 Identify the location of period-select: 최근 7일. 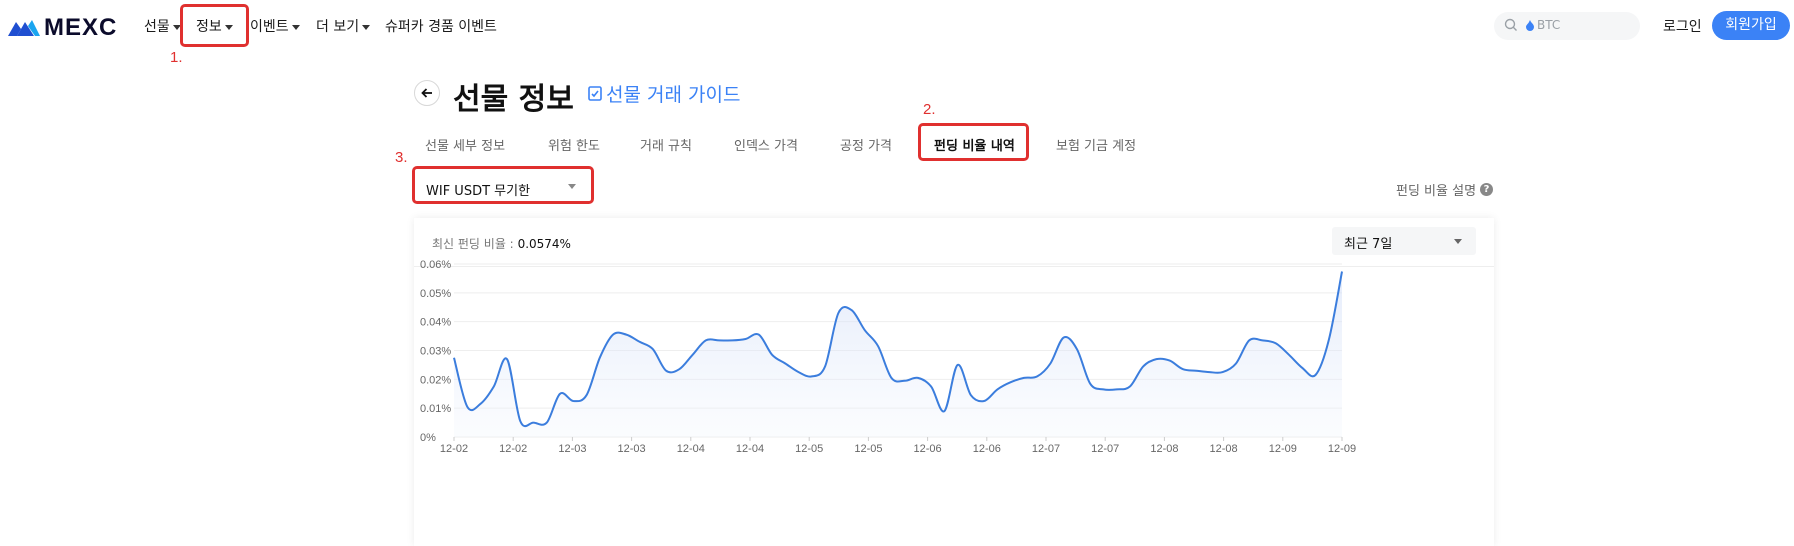
(1404, 241).